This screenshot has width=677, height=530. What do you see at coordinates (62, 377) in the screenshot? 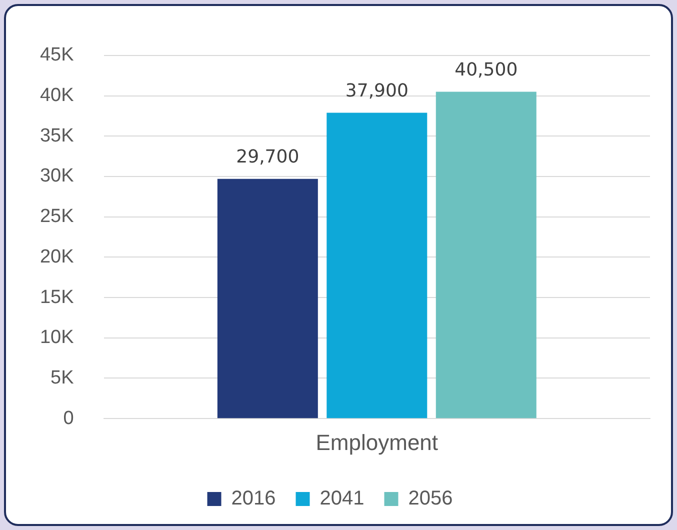
I see `y-tick-label: 5K` at bounding box center [62, 377].